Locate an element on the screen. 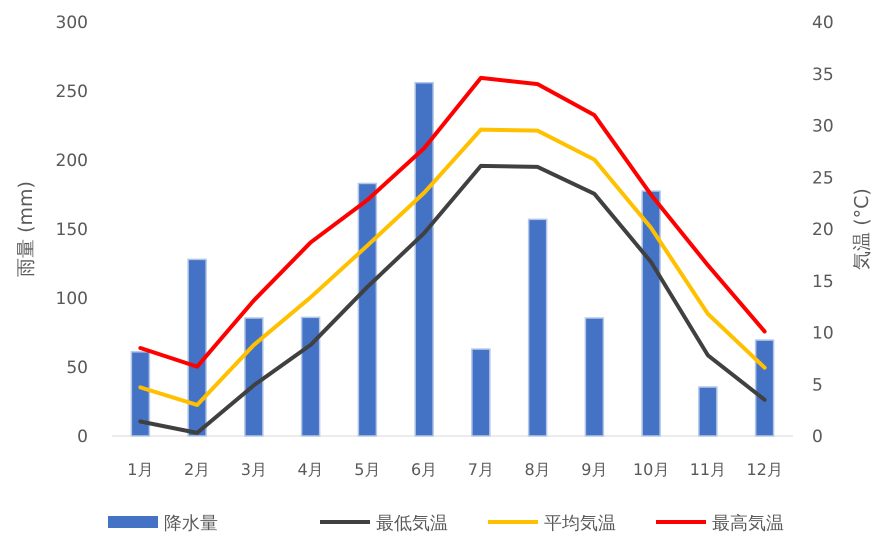 This screenshot has height=541, width=887. y2-tick-label: 10 is located at coordinates (823, 334).